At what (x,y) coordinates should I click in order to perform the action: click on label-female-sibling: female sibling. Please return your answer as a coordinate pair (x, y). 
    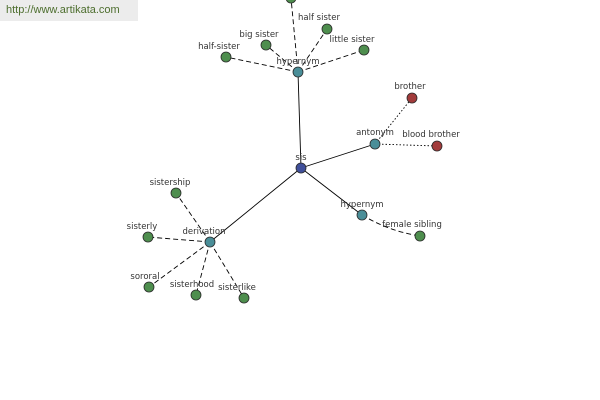
    Looking at the image, I should click on (412, 225).